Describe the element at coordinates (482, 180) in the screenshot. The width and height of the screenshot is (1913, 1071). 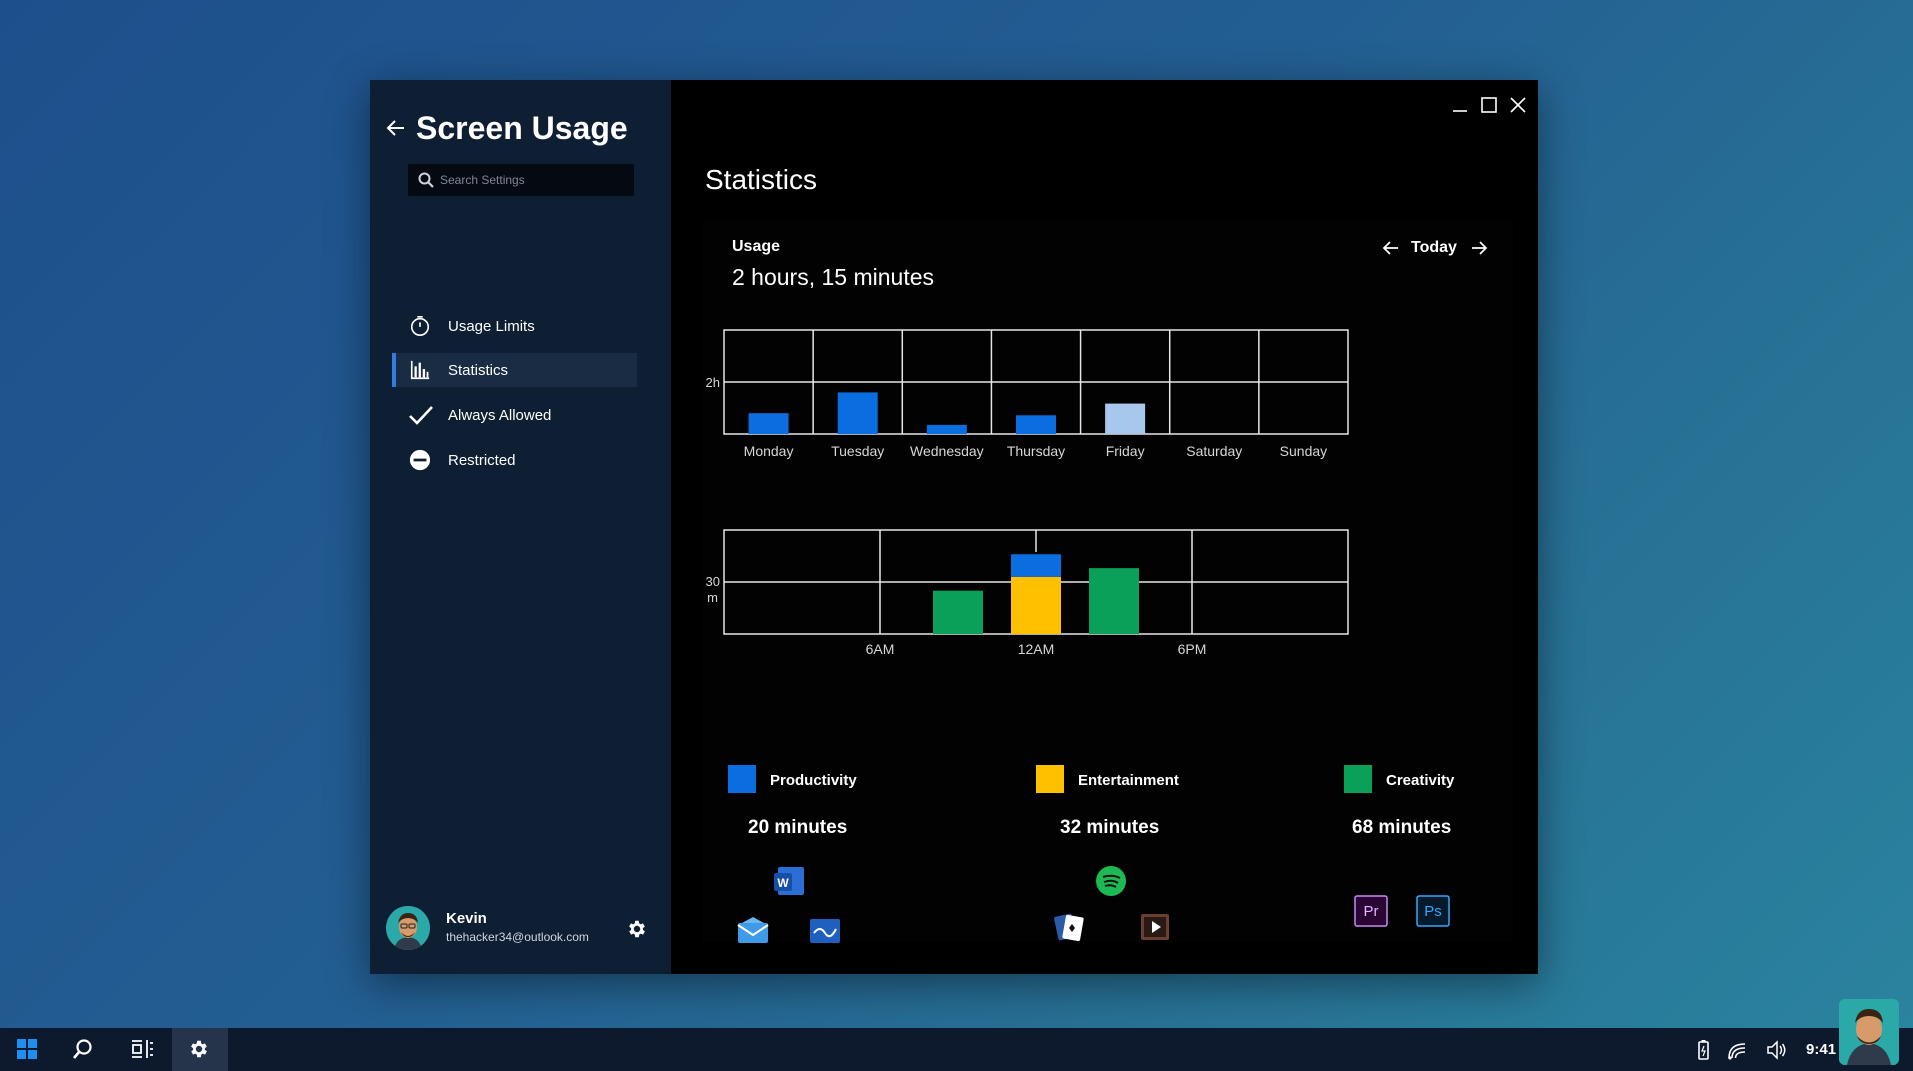
I see `search-placeholder: Search Settings` at that location.